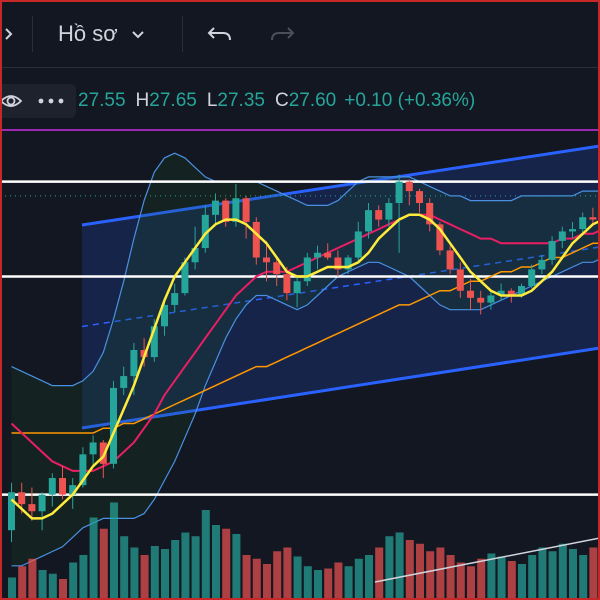 The image size is (600, 600). What do you see at coordinates (88, 33) in the screenshot?
I see `profile-label: Hồ sơ` at bounding box center [88, 33].